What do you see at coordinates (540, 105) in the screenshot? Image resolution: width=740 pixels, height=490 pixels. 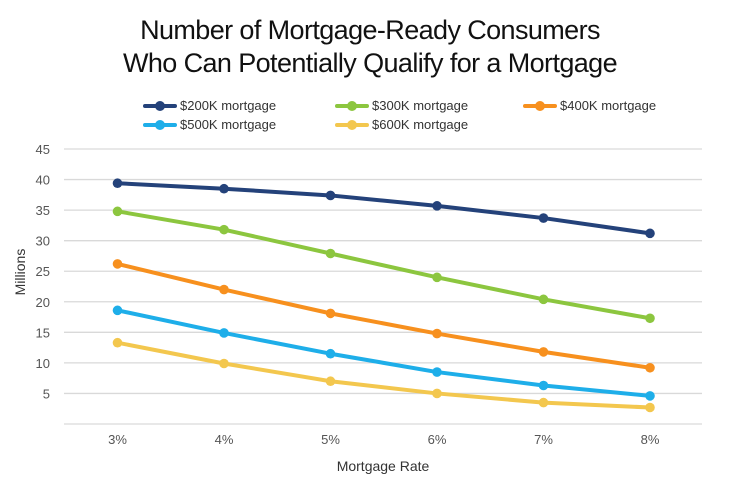 I see `legend-swatch-400k` at bounding box center [540, 105].